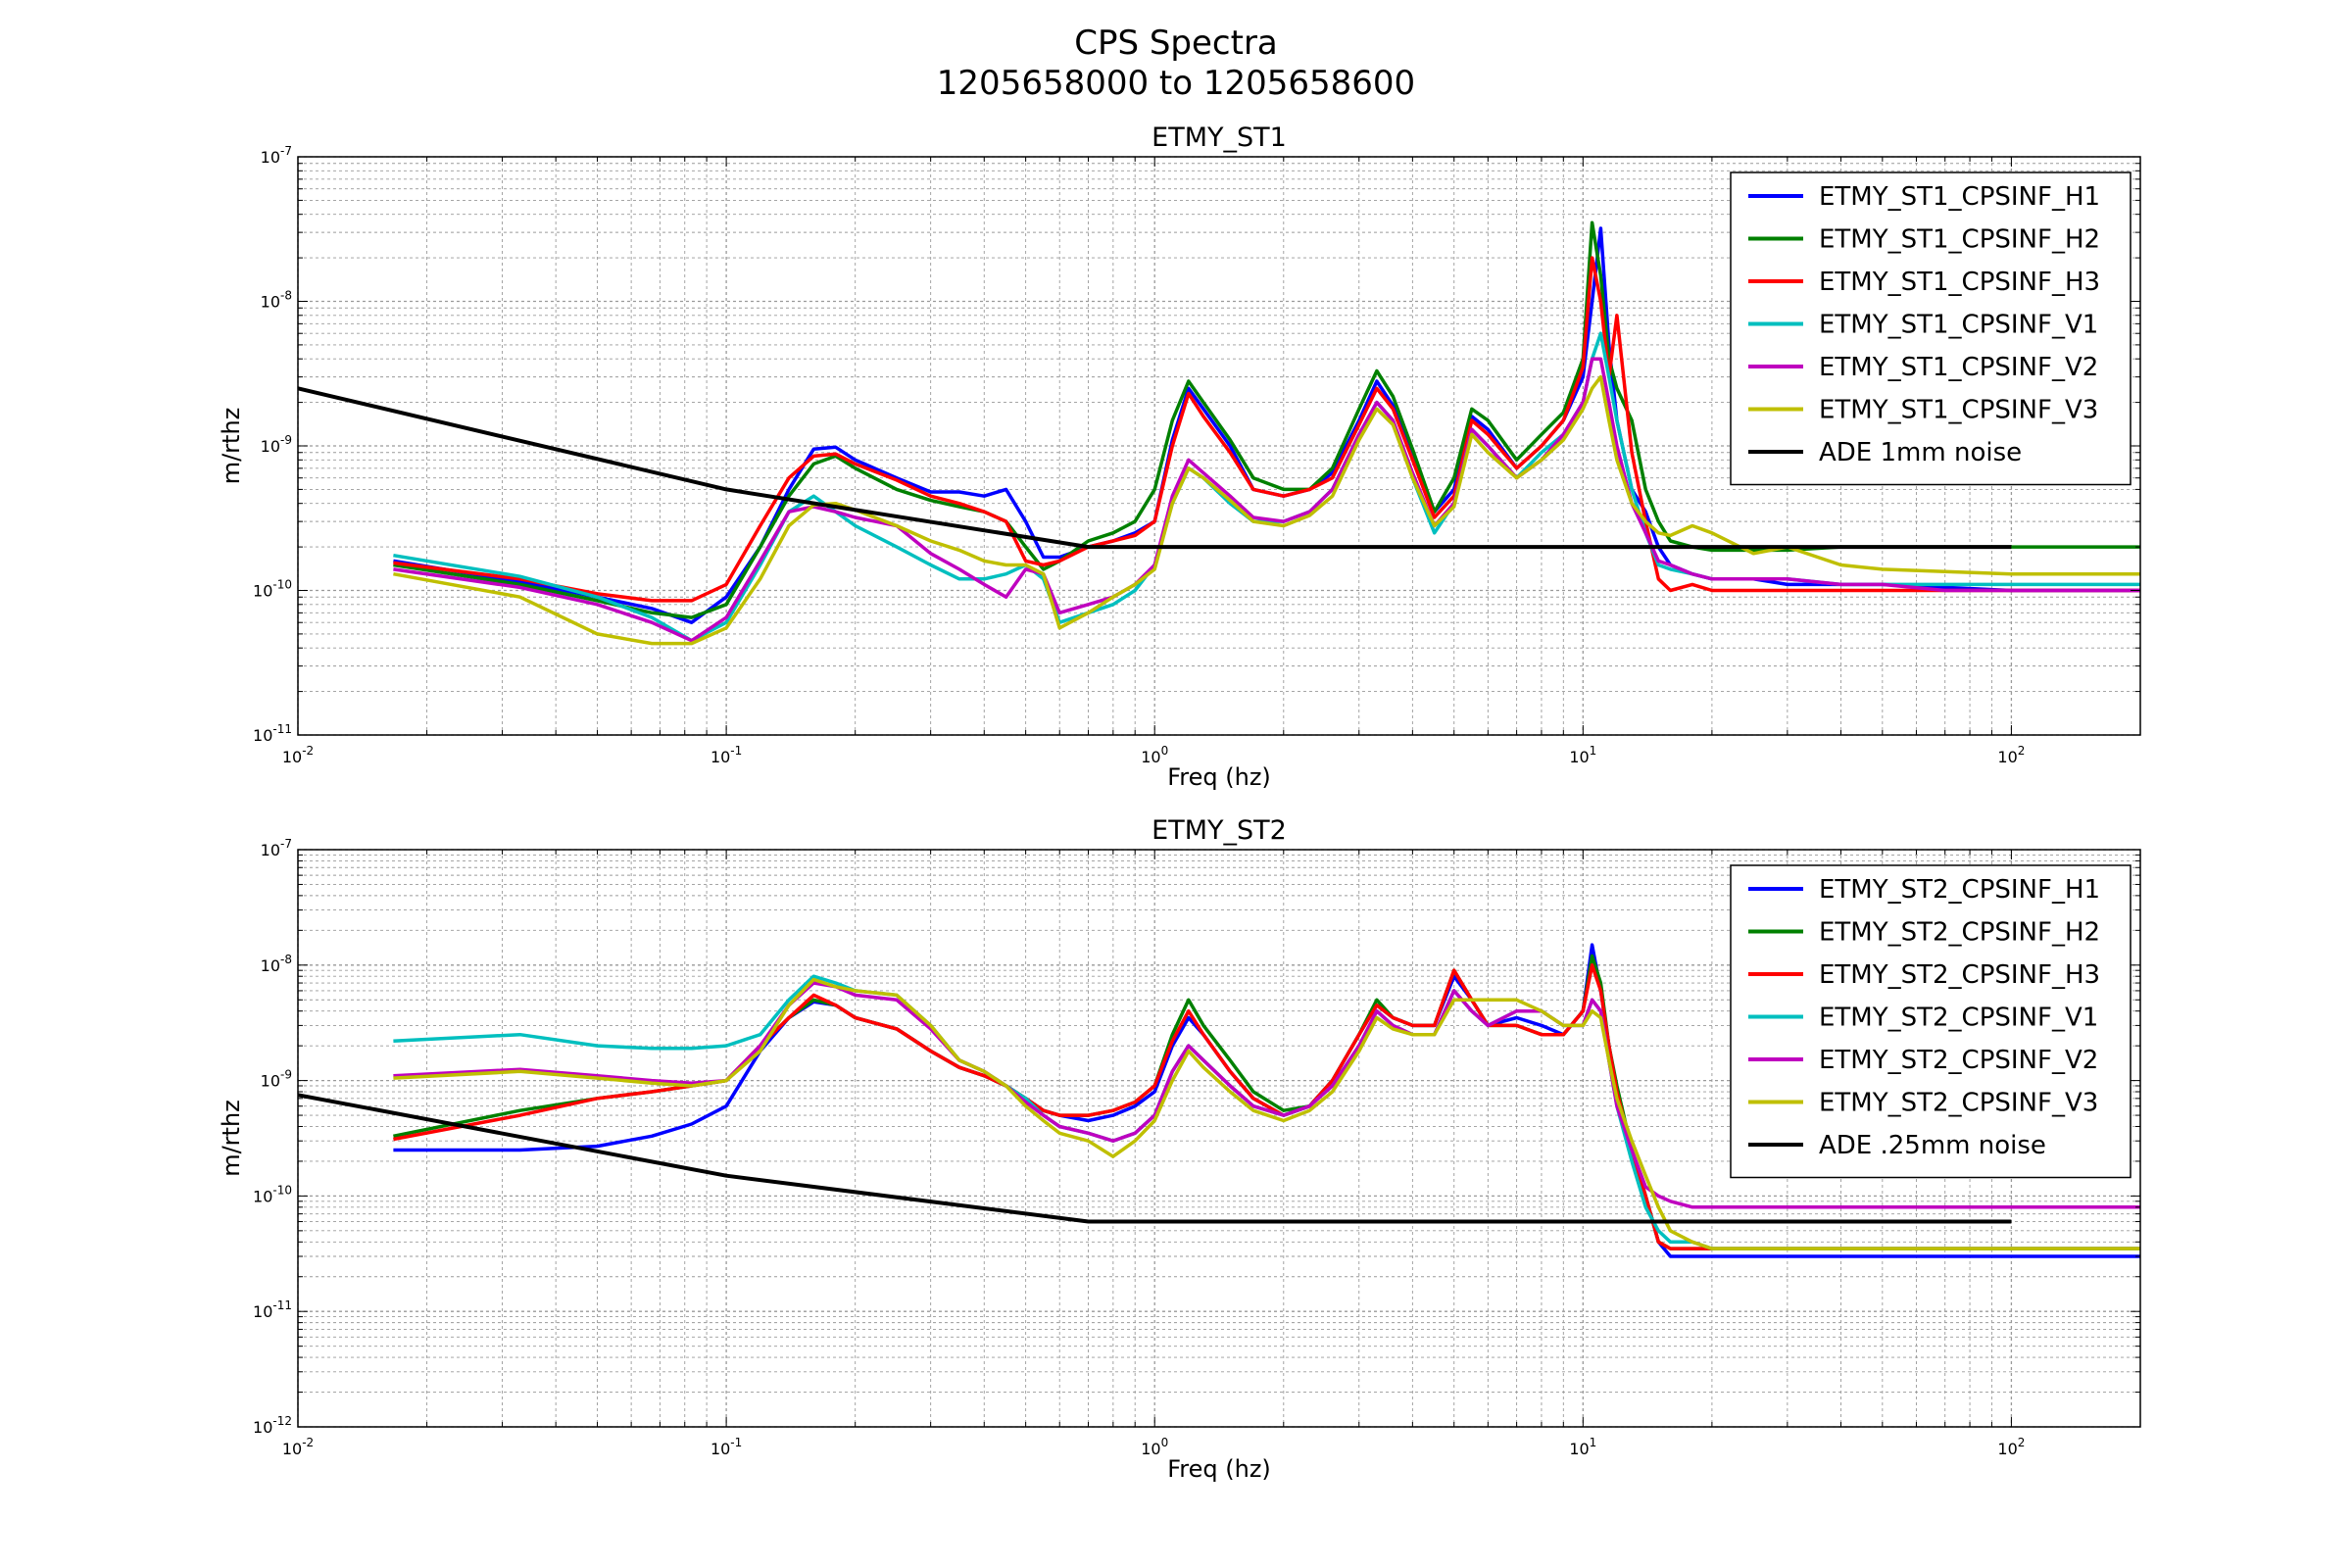 This screenshot has height=1568, width=2352. Describe the element at coordinates (1959, 933) in the screenshot. I see `legend-label: ETMY_ST2_CPSINF_H2` at that location.